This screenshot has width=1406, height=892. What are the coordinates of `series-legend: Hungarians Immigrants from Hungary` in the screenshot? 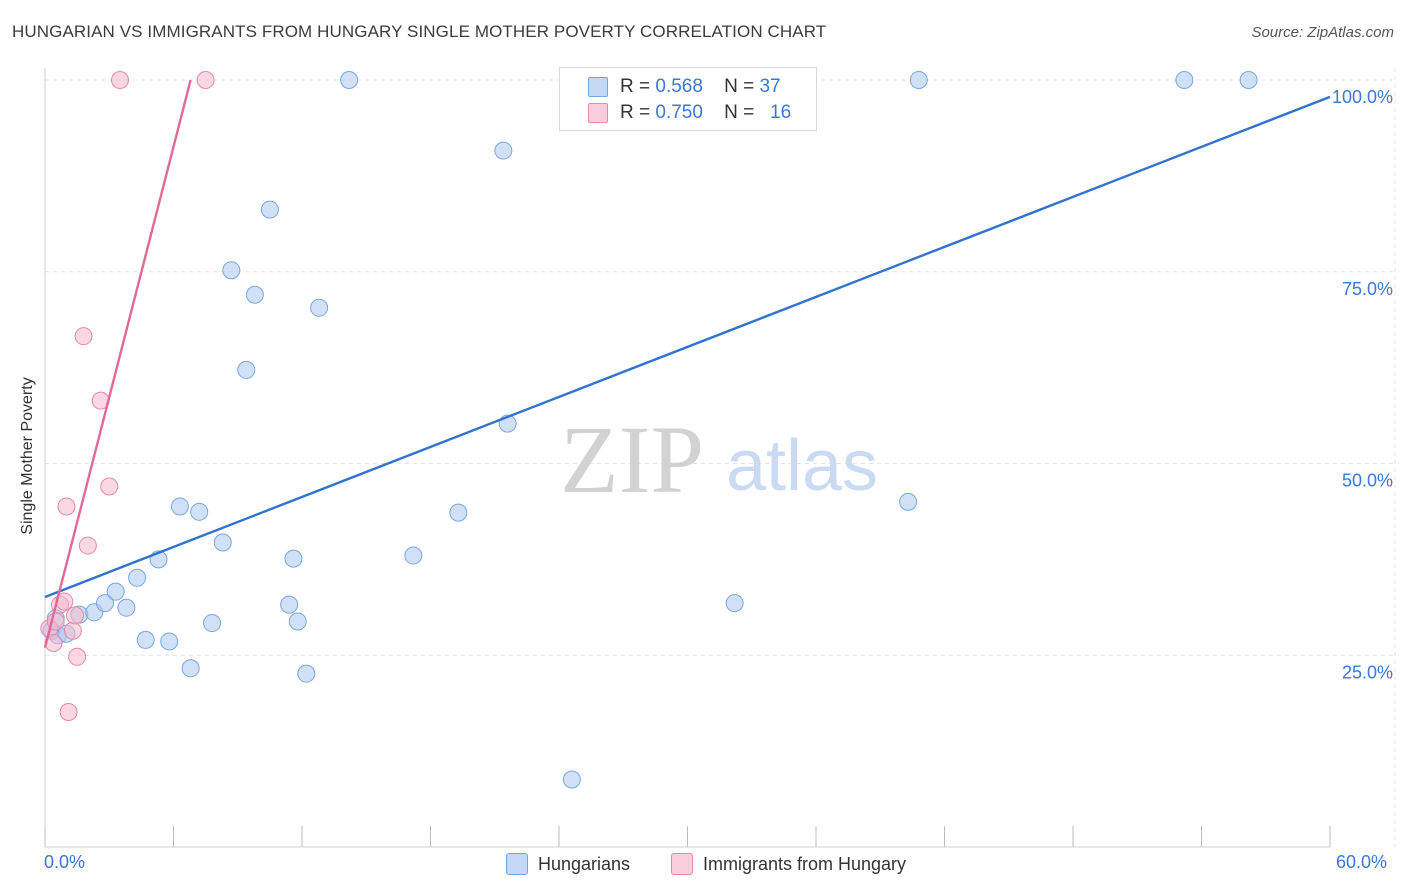 It's located at (703, 864).